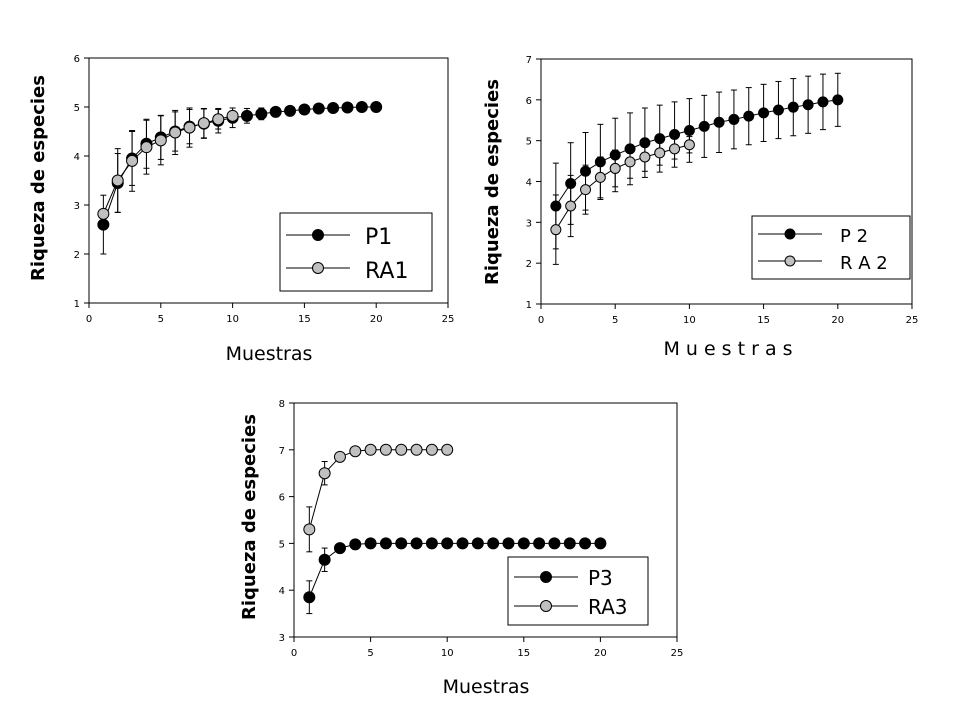  I want to click on series-ra3, so click(378, 498).